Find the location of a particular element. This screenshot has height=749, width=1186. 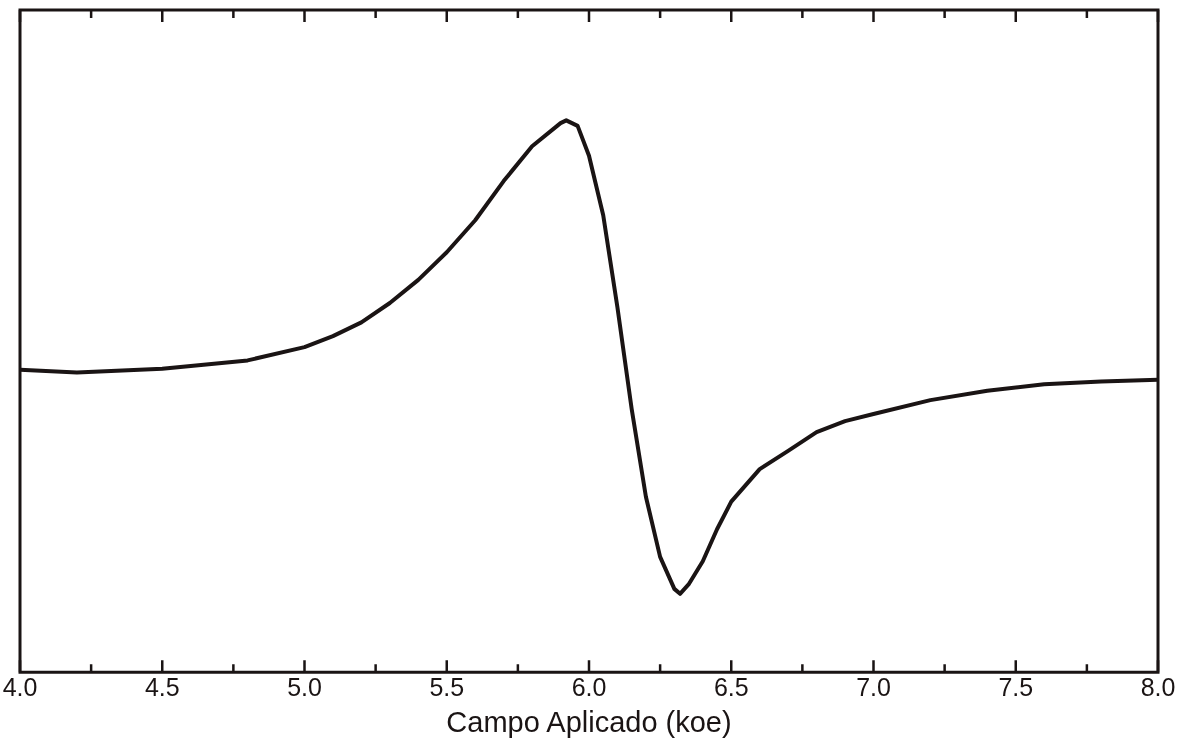

x-tick-label: 8.0 is located at coordinates (1158, 687).